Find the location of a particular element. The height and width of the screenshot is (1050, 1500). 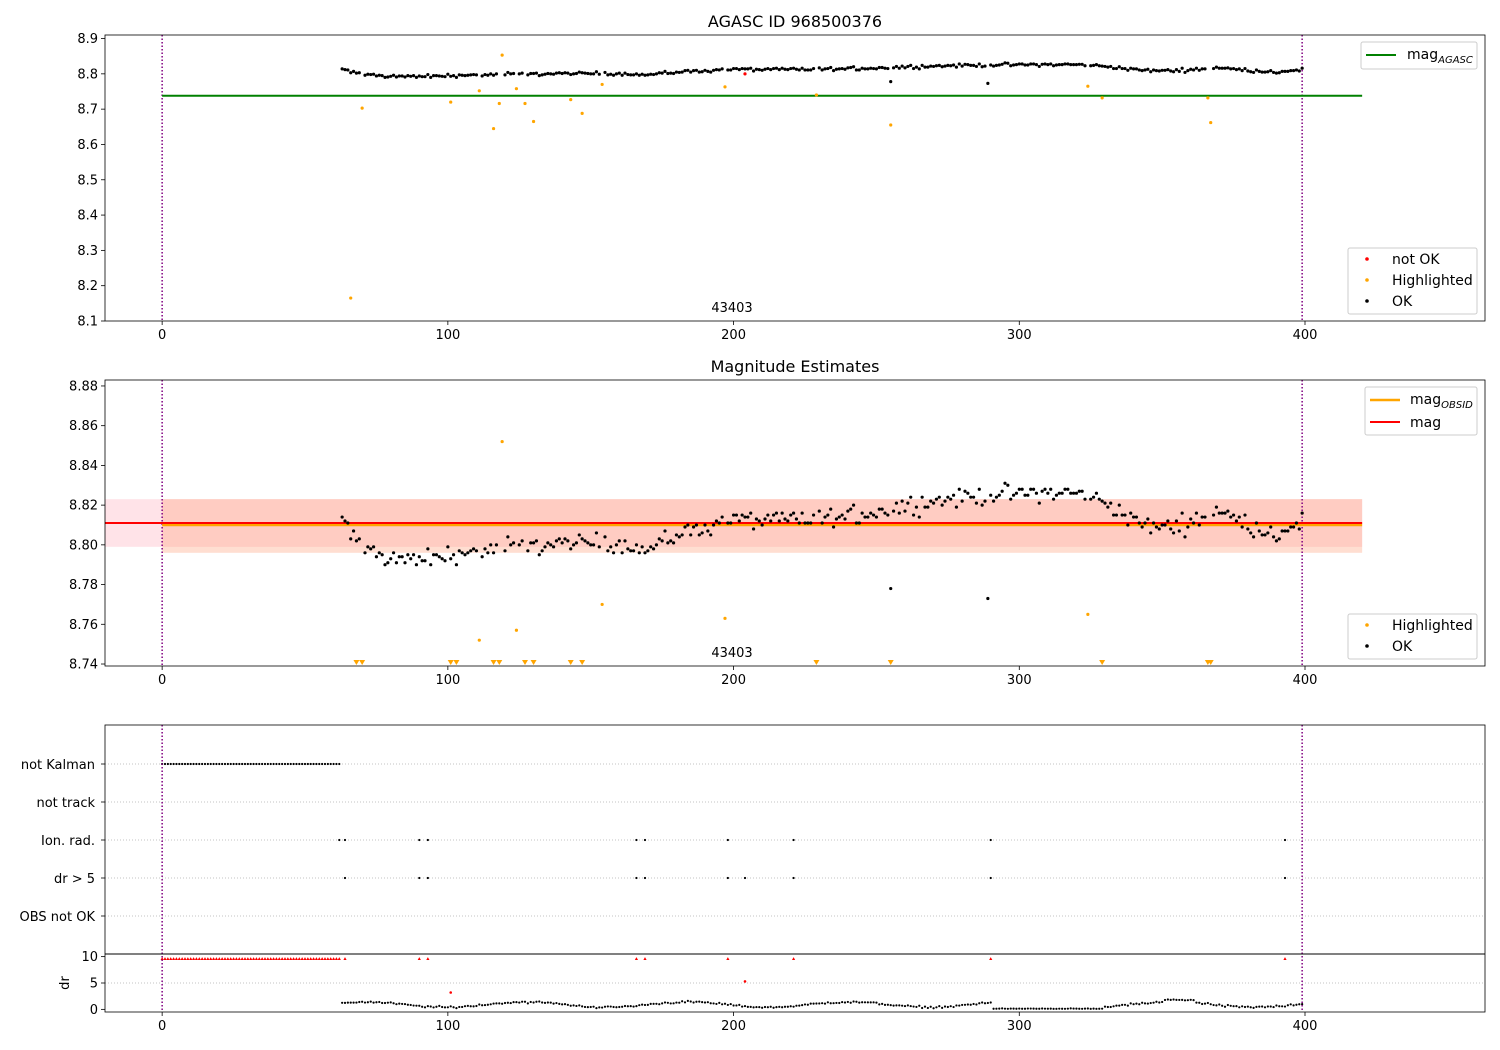

dr-clipped-point-k42 is located at coordinates (282, 958).